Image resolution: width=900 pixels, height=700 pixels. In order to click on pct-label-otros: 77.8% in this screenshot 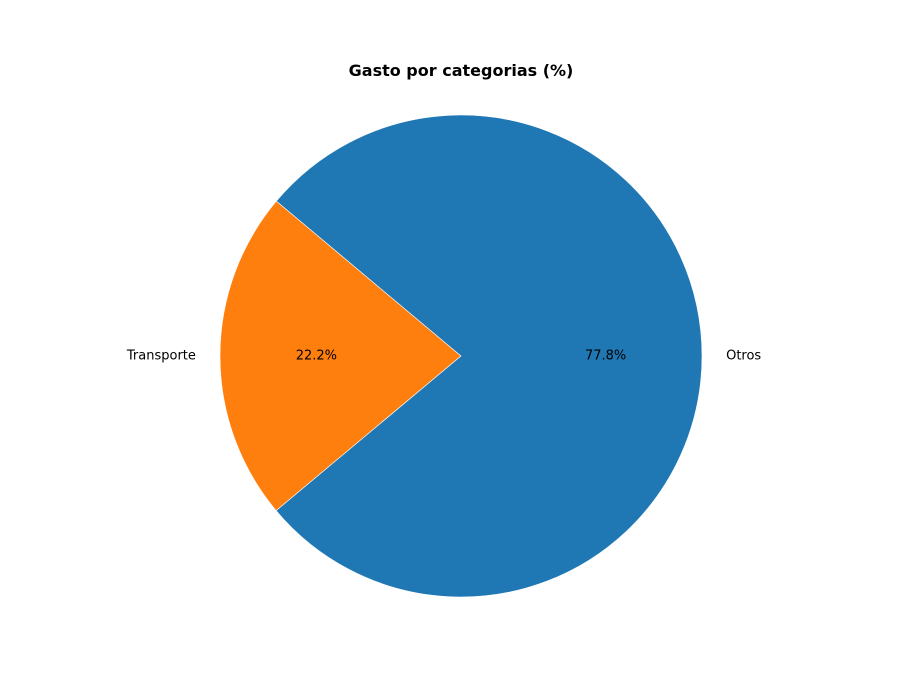, I will do `click(605, 356)`.